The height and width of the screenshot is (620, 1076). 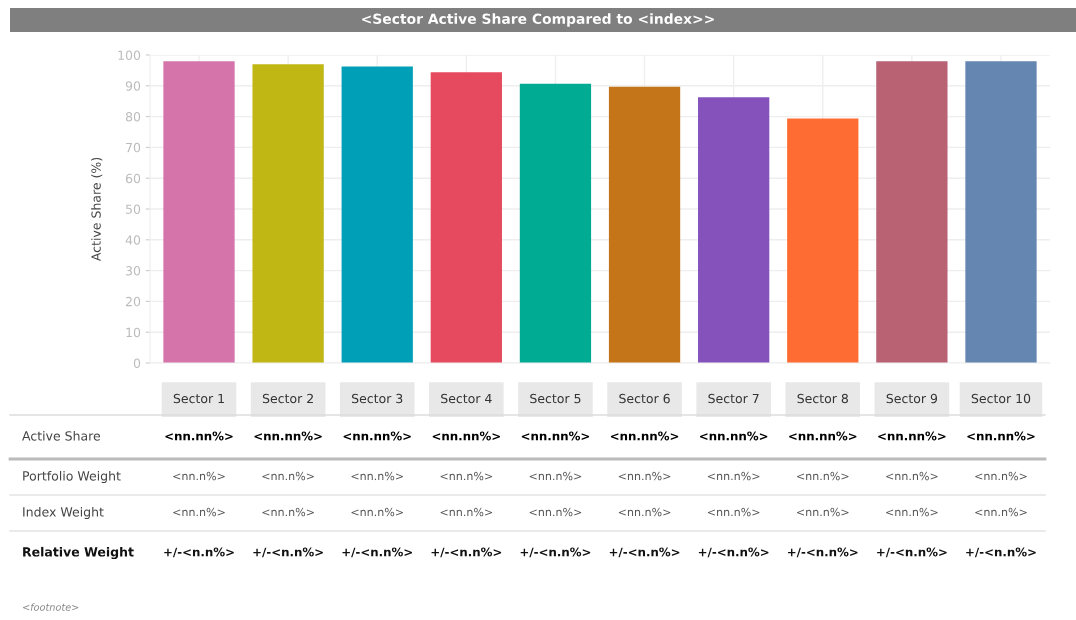 I want to click on text: Active Share, so click(x=61, y=435).